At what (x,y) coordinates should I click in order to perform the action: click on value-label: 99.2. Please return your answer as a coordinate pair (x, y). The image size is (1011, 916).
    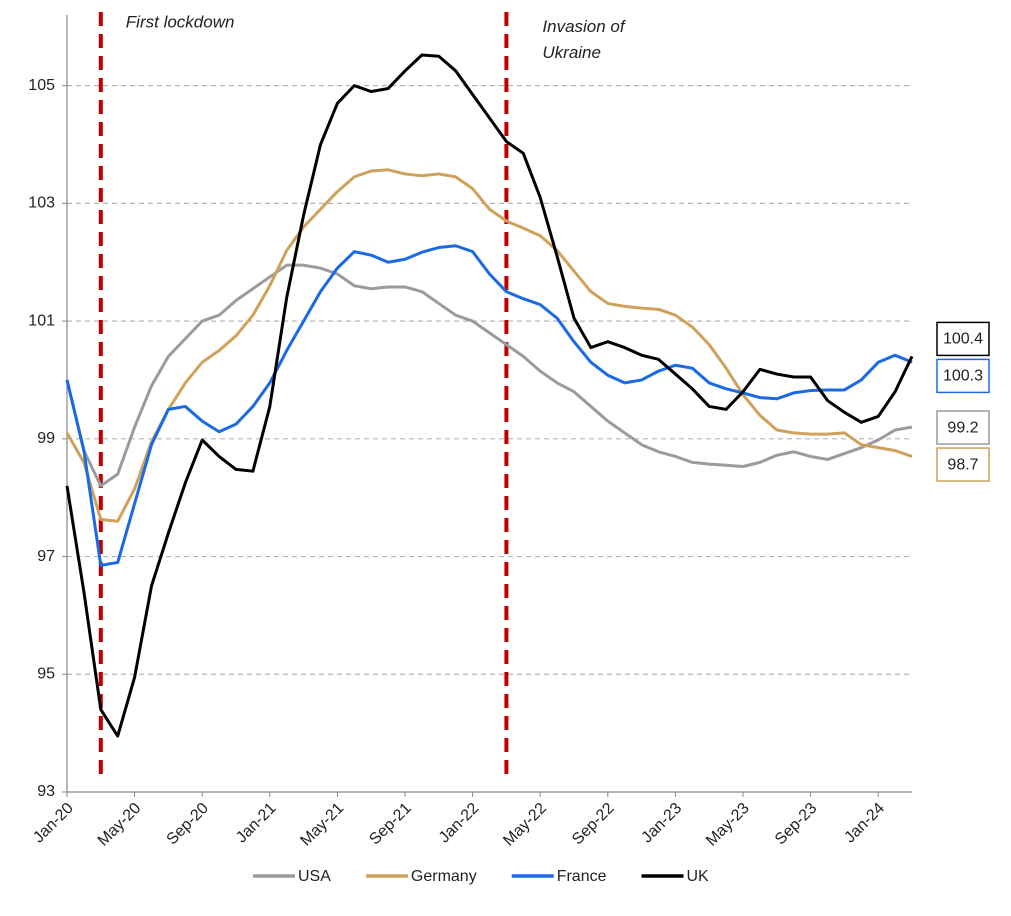
    Looking at the image, I should click on (962, 427).